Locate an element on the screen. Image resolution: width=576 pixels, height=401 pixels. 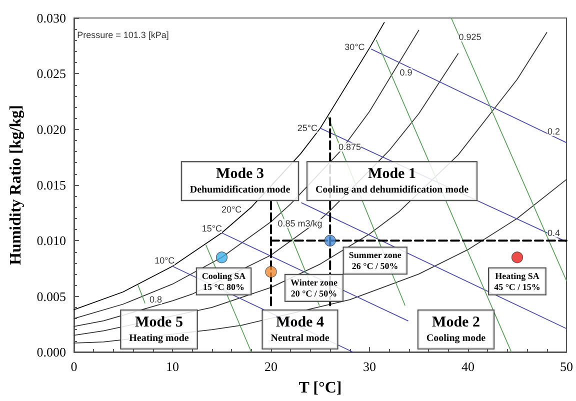
x-tick-label: 50 is located at coordinates (566, 366).